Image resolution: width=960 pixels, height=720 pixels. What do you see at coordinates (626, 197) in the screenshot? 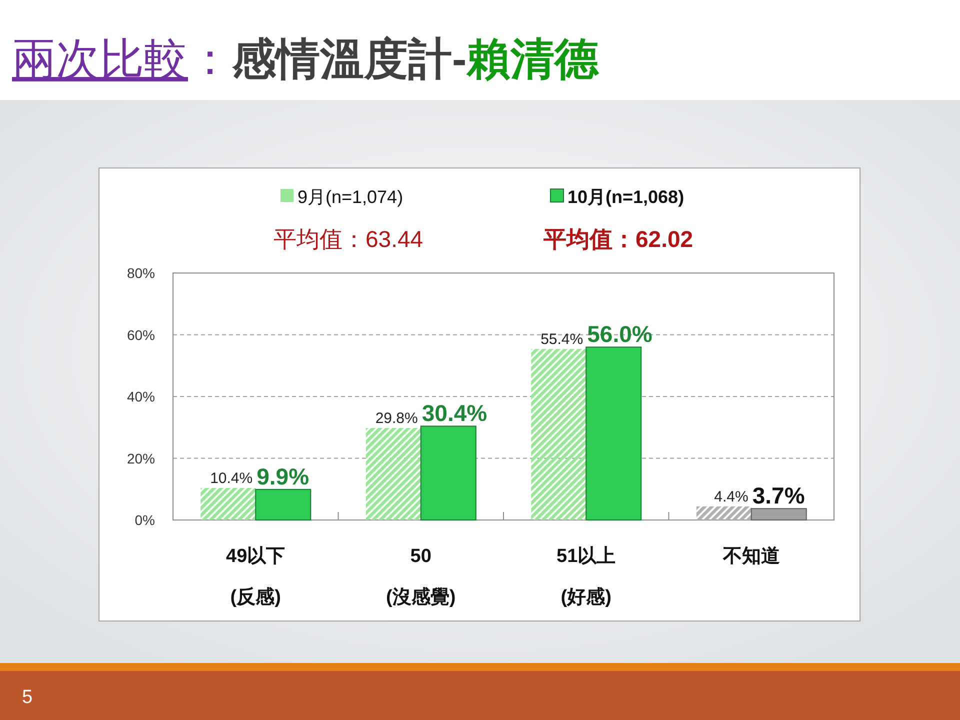
I see `legend-label: 10月(n=1,068)` at bounding box center [626, 197].